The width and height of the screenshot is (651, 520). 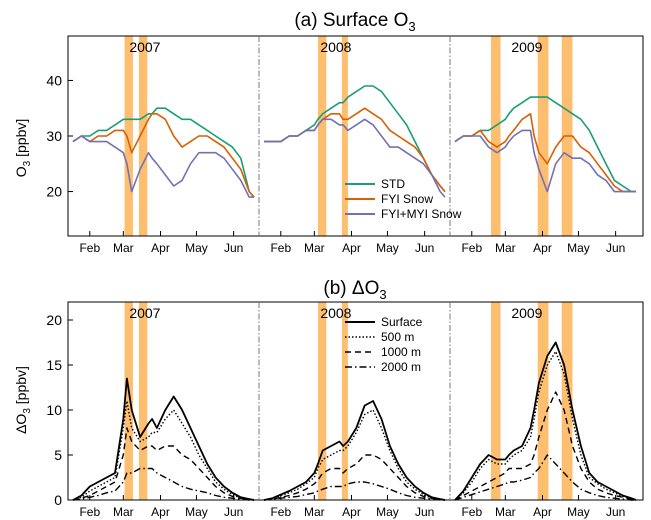 I want to click on year-label-b-2009: 2009, so click(x=526, y=313).